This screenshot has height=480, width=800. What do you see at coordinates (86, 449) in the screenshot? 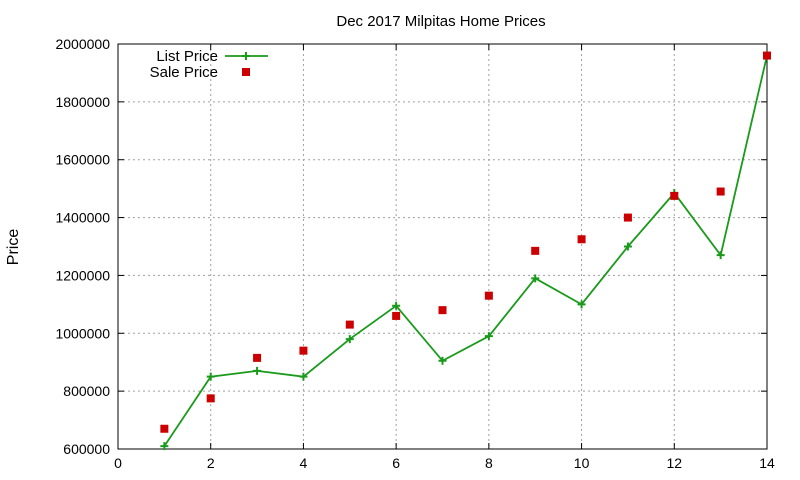
I see `y-tick-label: 600000` at bounding box center [86, 449].